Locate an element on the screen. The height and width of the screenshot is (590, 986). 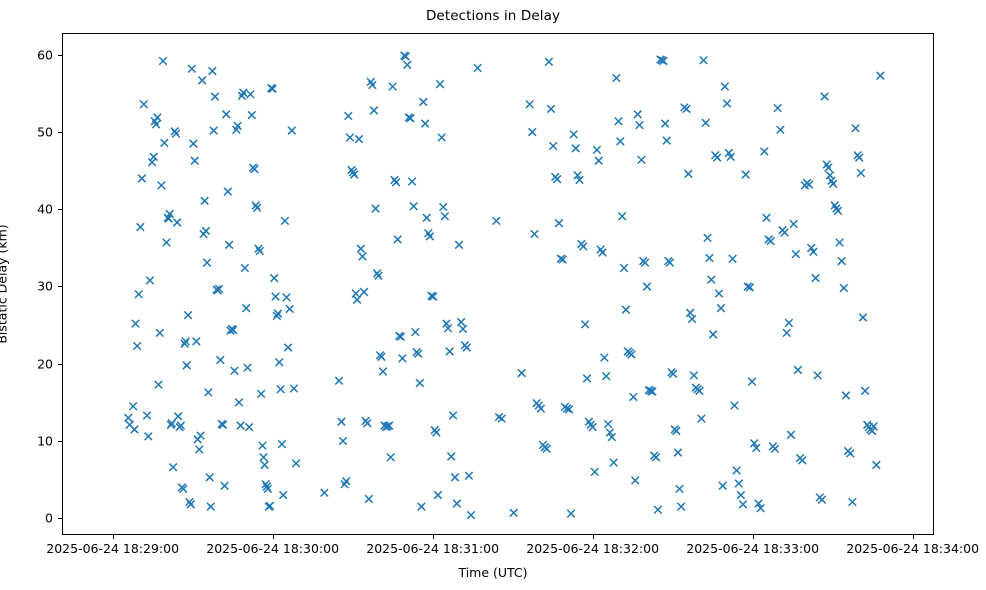
y-tick-label: 40 is located at coordinates (45, 209).